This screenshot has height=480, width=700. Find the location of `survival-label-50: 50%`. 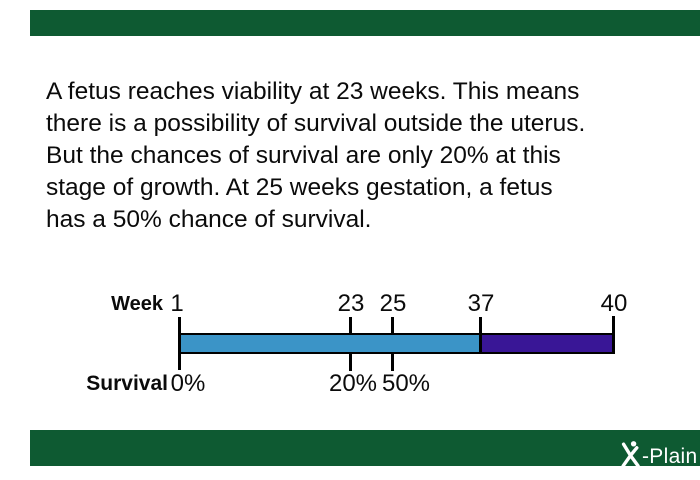

survival-label-50: 50% is located at coordinates (406, 383).